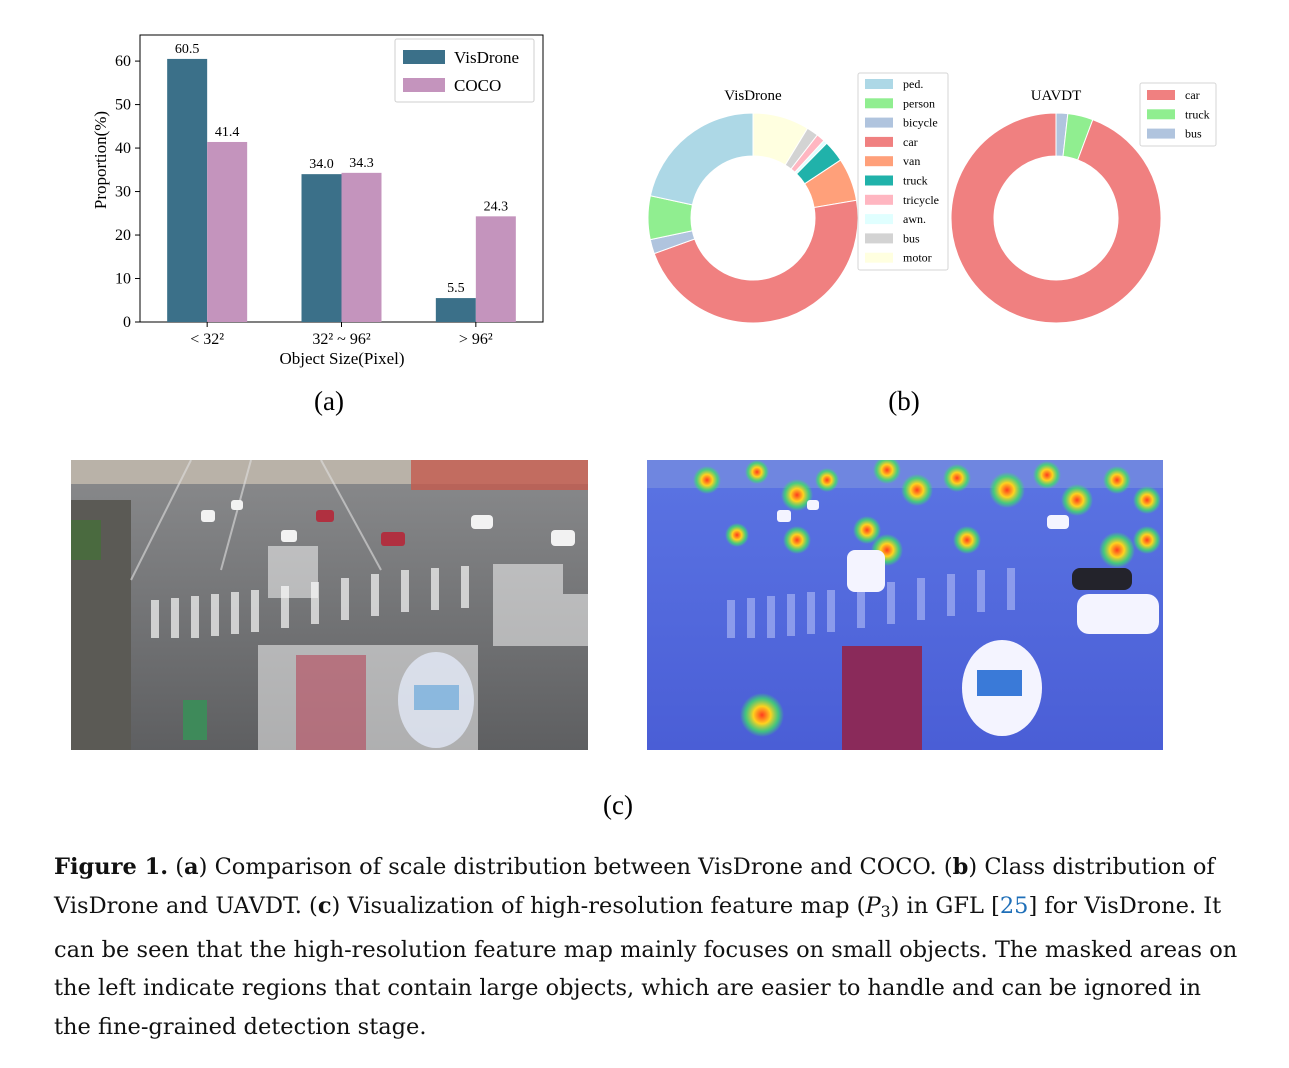 This screenshot has height=1068, width=1289. What do you see at coordinates (476, 339) in the screenshot?
I see `x-tick-label: > 96²` at bounding box center [476, 339].